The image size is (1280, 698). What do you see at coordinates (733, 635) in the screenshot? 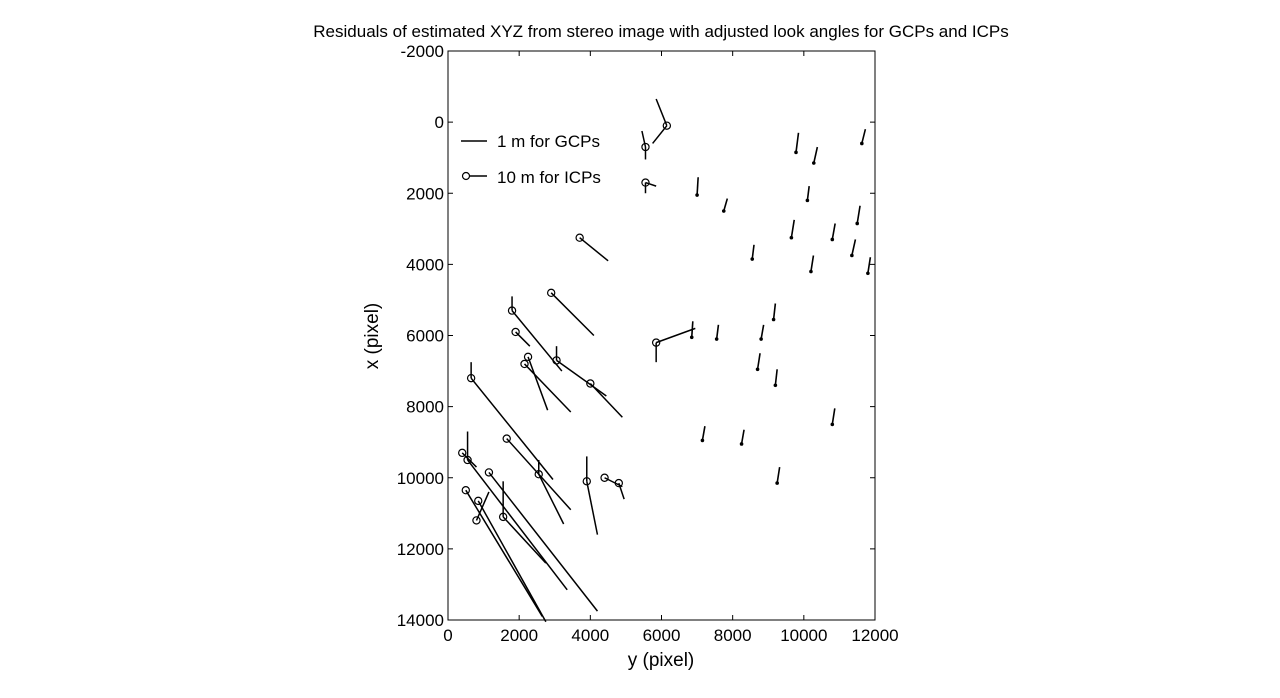
I see `x-tick-label: 8000` at bounding box center [733, 635].